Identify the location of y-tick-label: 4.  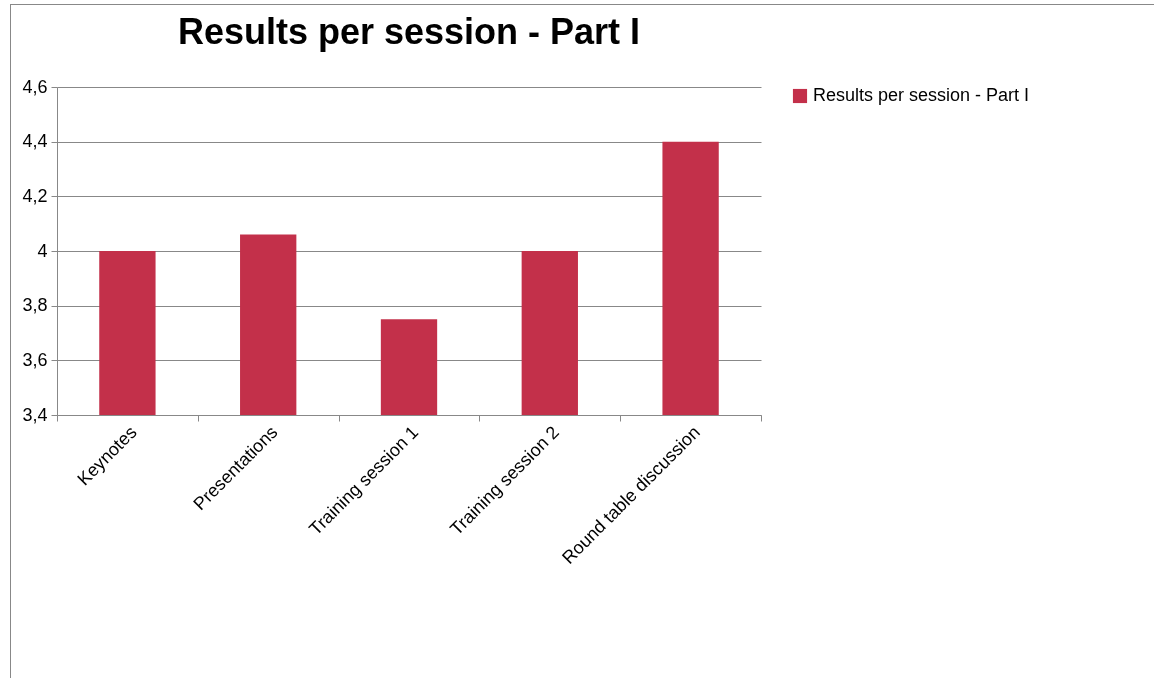
(42, 250).